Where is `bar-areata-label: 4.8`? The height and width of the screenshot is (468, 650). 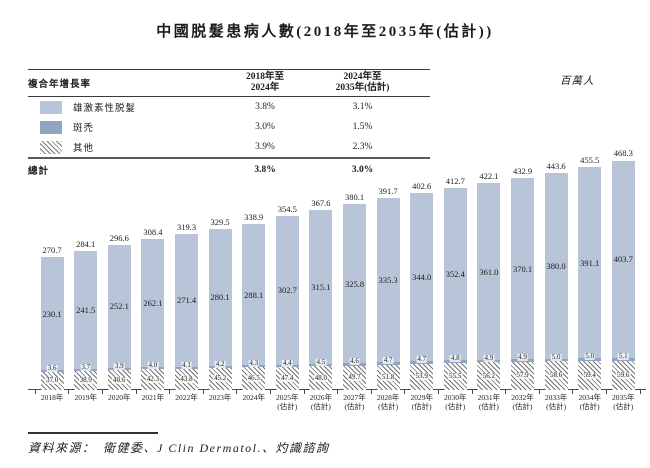 bar-areata-label: 4.8 is located at coordinates (455, 358).